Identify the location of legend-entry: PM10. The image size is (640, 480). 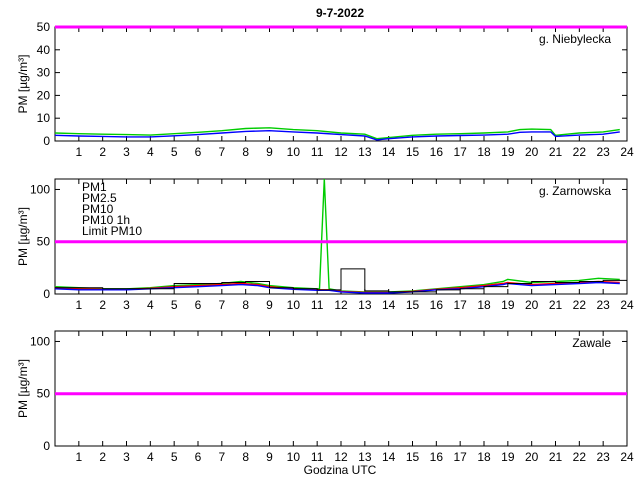
(98, 209).